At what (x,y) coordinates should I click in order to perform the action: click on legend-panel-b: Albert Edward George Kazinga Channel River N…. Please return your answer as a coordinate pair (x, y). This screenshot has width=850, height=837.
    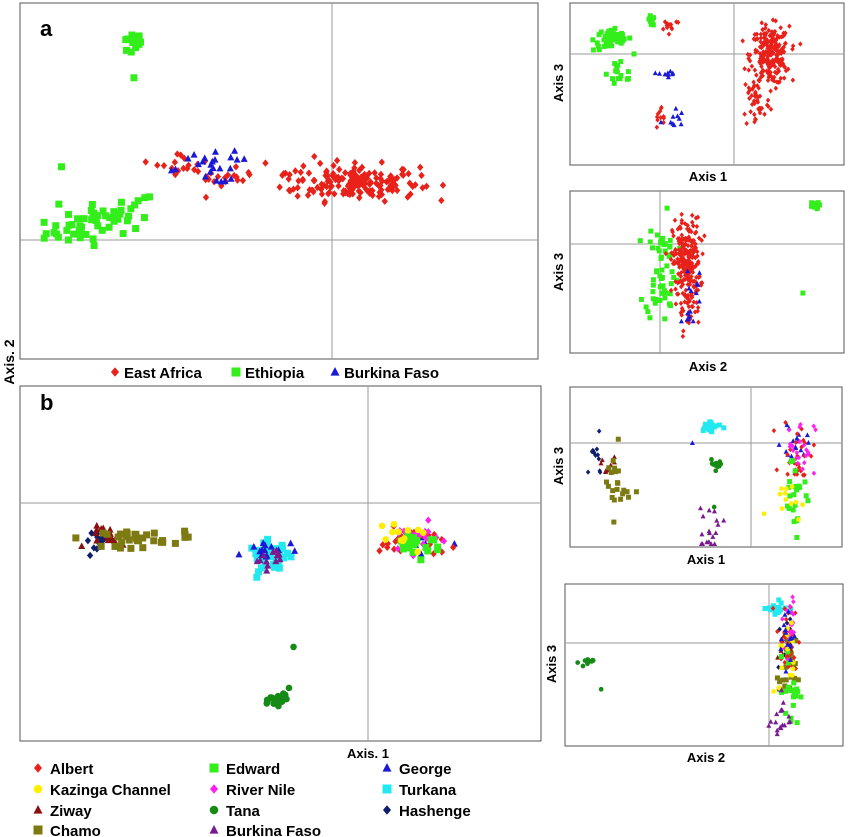
    Looking at the image, I should click on (252, 799).